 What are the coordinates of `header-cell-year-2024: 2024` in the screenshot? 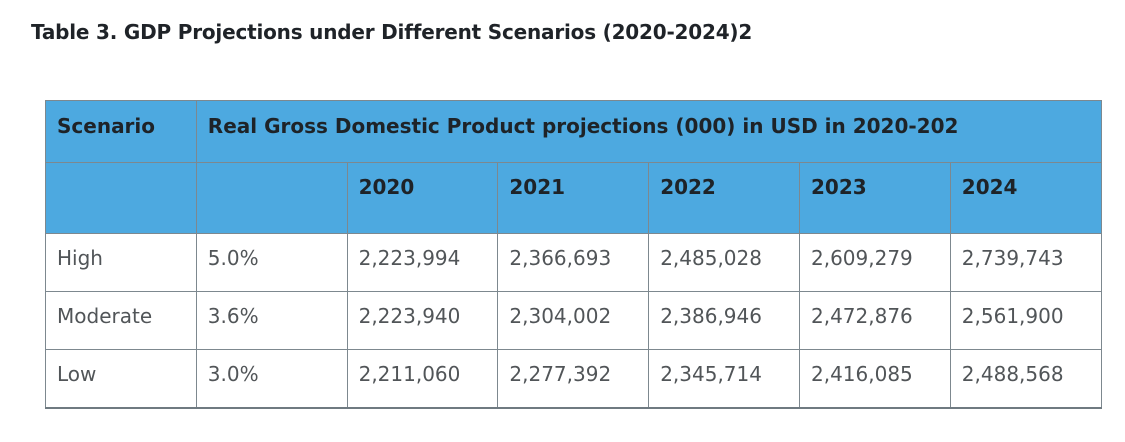 It's located at (1025, 198).